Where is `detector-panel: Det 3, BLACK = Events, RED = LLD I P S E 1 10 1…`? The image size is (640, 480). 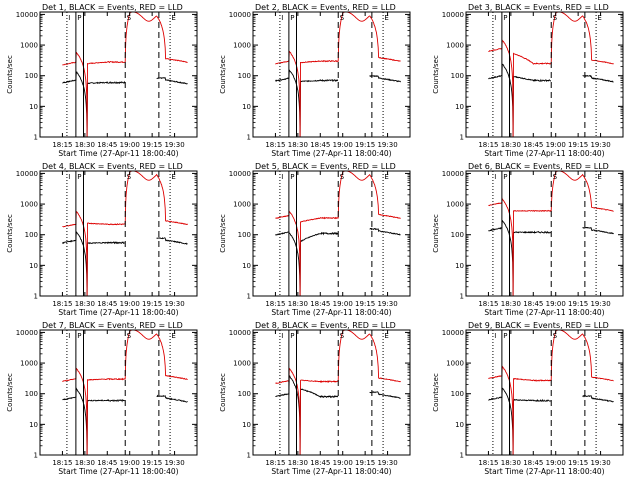
detector-panel: Det 3, BLACK = Events, RED = LLD I P S E 1 10 1… is located at coordinates (528, 80).